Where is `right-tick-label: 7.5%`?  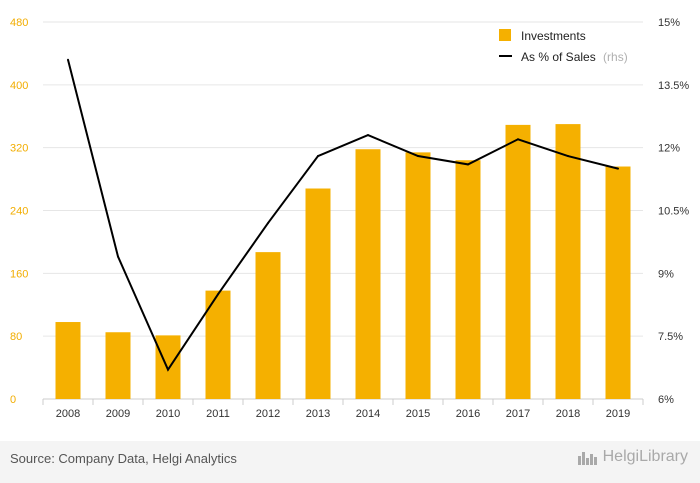
right-tick-label: 7.5% is located at coordinates (670, 337).